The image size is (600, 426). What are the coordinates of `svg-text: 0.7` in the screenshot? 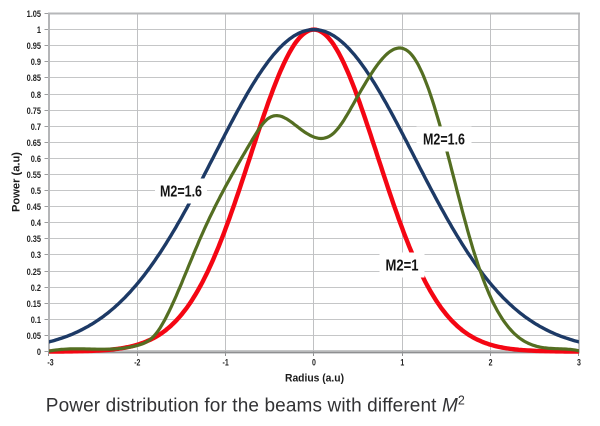 It's located at (36, 127).